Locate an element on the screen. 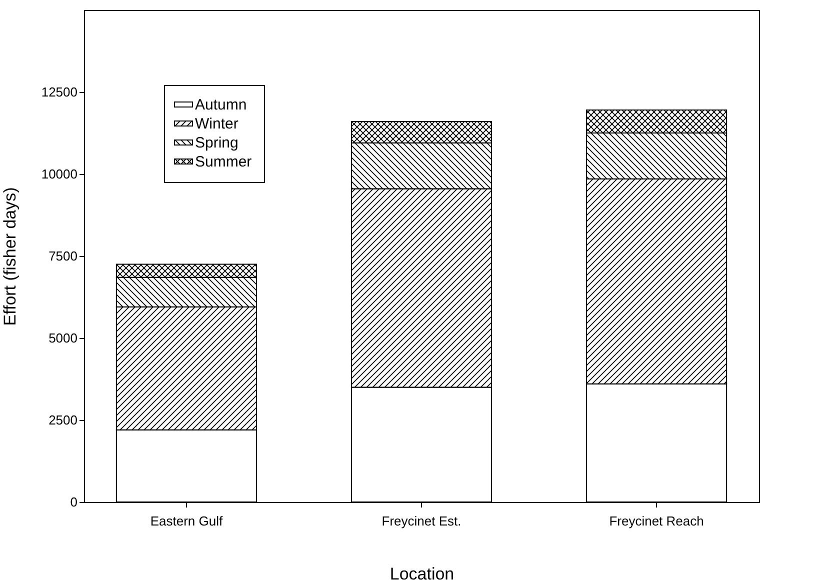 This screenshot has width=818, height=588. y-tick-label: 12500 is located at coordinates (59, 92).